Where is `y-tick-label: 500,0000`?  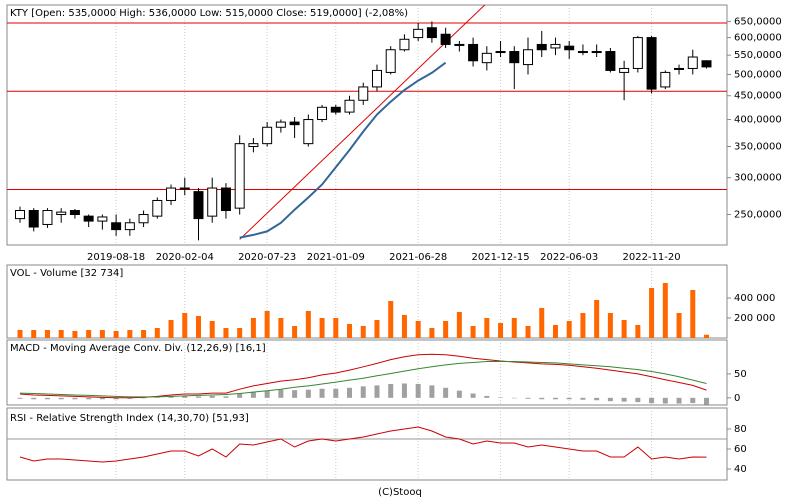 y-tick-label: 500,0000 is located at coordinates (758, 74).